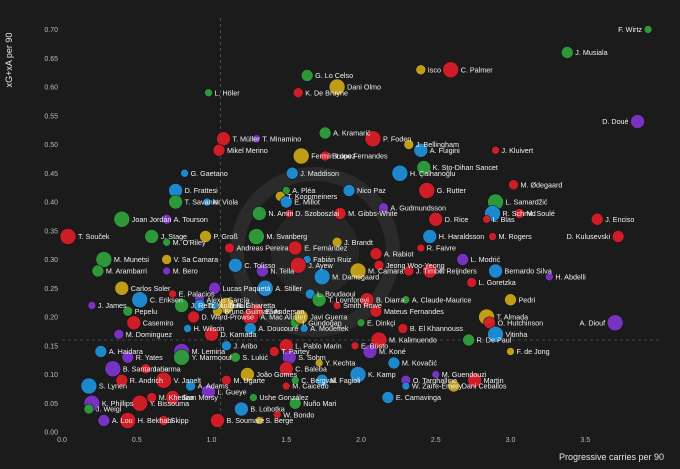 The width and height of the screenshot is (680, 469). I want to click on point-label: D. Ward-Prowse, so click(228, 317).